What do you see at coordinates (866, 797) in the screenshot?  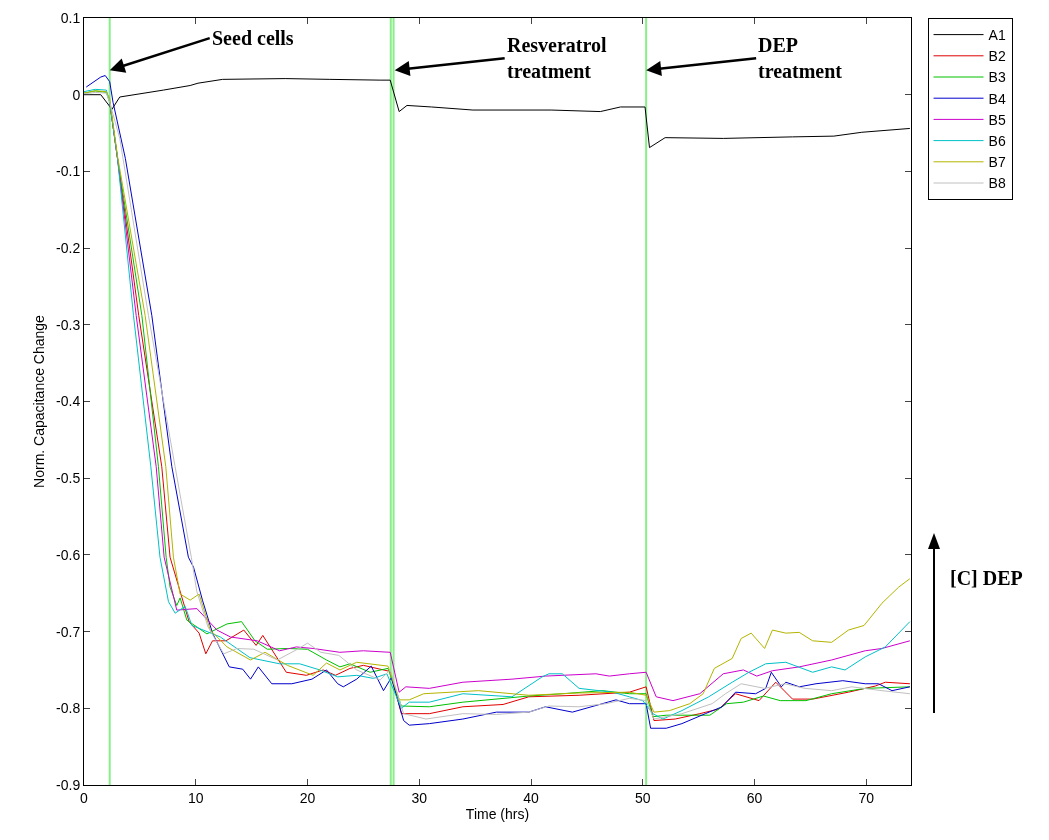 I see `x-tick-label: 70` at bounding box center [866, 797].